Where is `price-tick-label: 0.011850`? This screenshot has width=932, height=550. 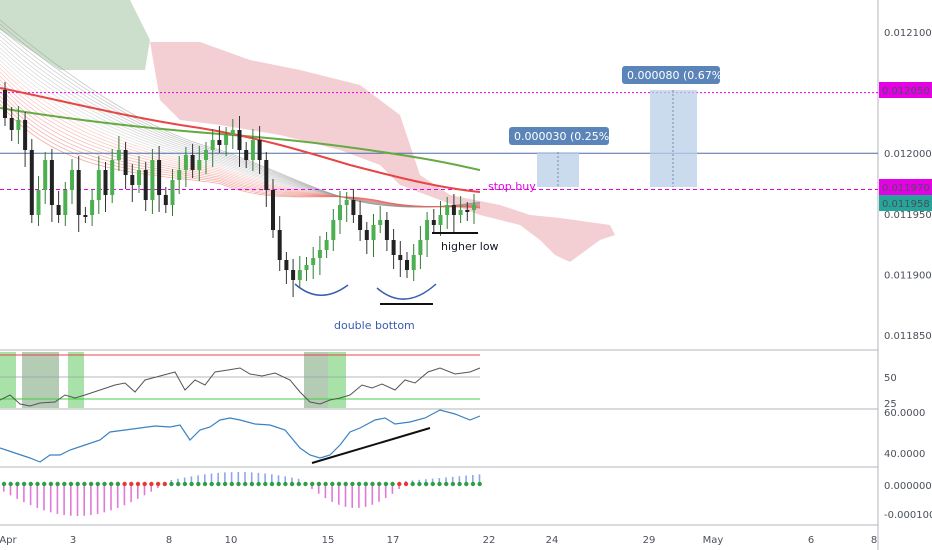
price-tick-label: 0.011850 is located at coordinates (908, 336).